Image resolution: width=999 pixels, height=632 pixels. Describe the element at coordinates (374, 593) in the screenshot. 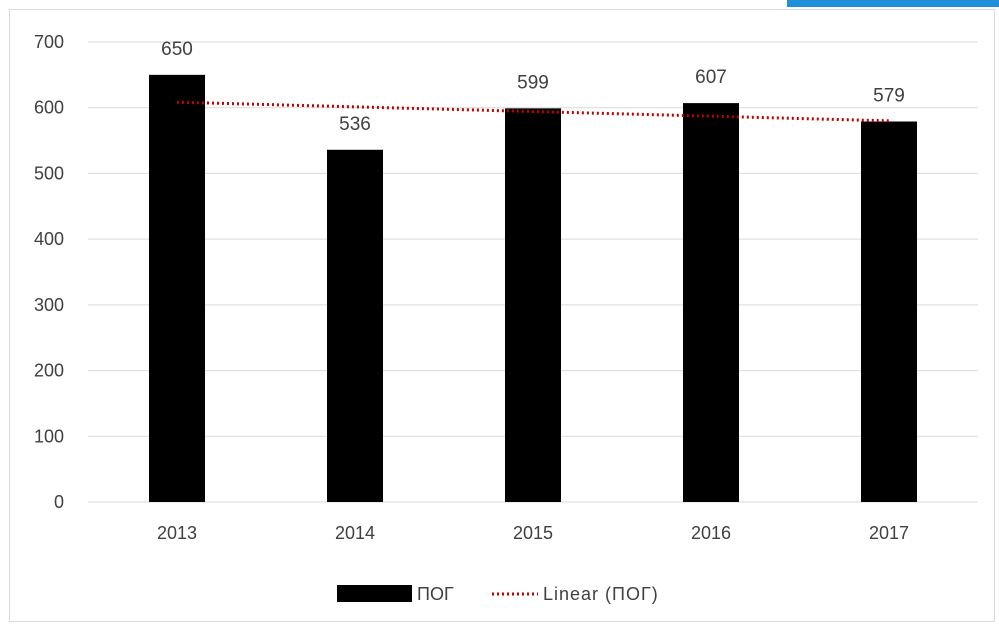

I see `legend-swatch-pog` at that location.